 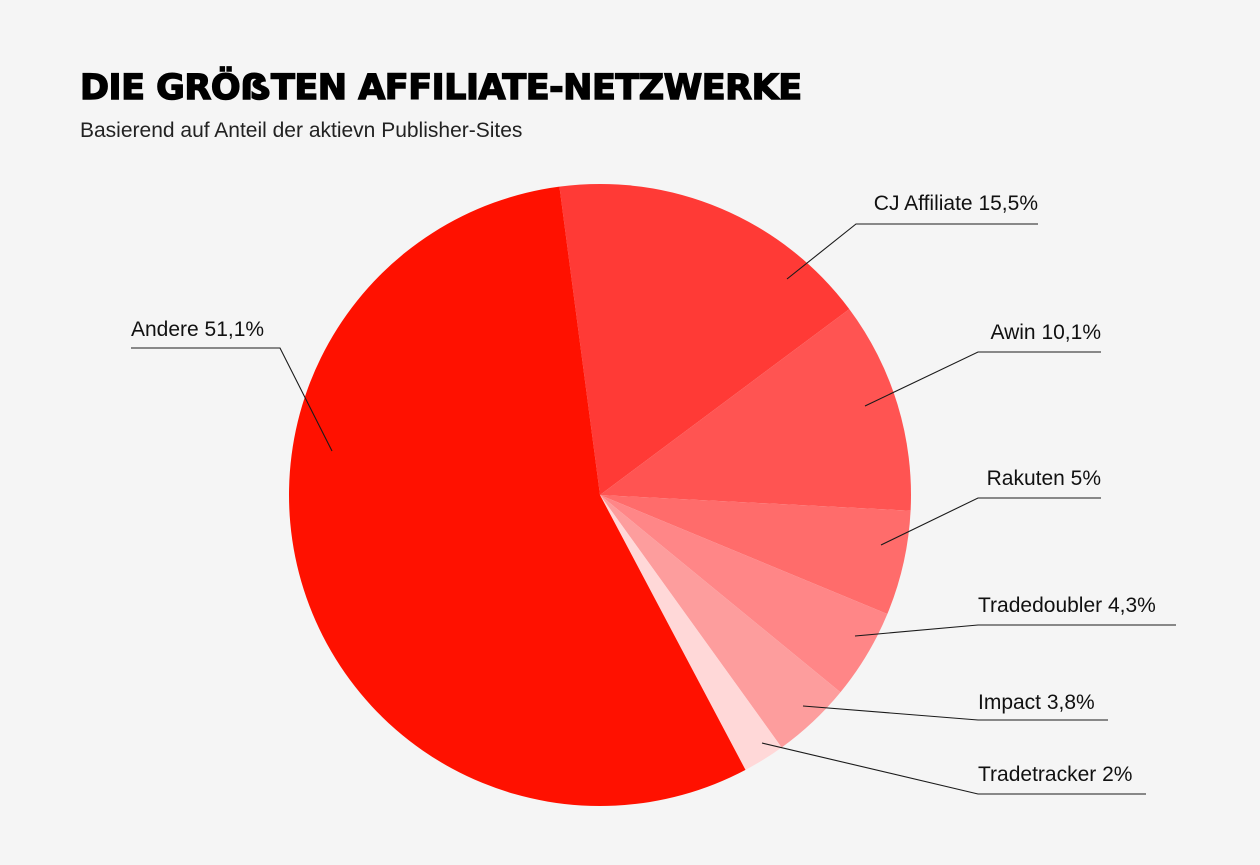 I want to click on pie-slice-tradetracker, so click(x=691, y=632).